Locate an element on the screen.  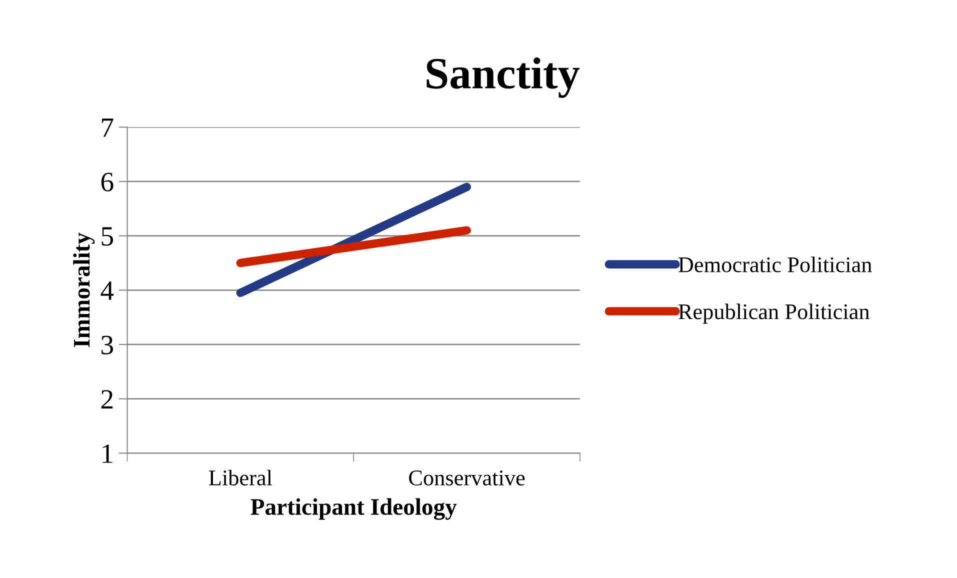
y-tick-label: 4 is located at coordinates (107, 291).